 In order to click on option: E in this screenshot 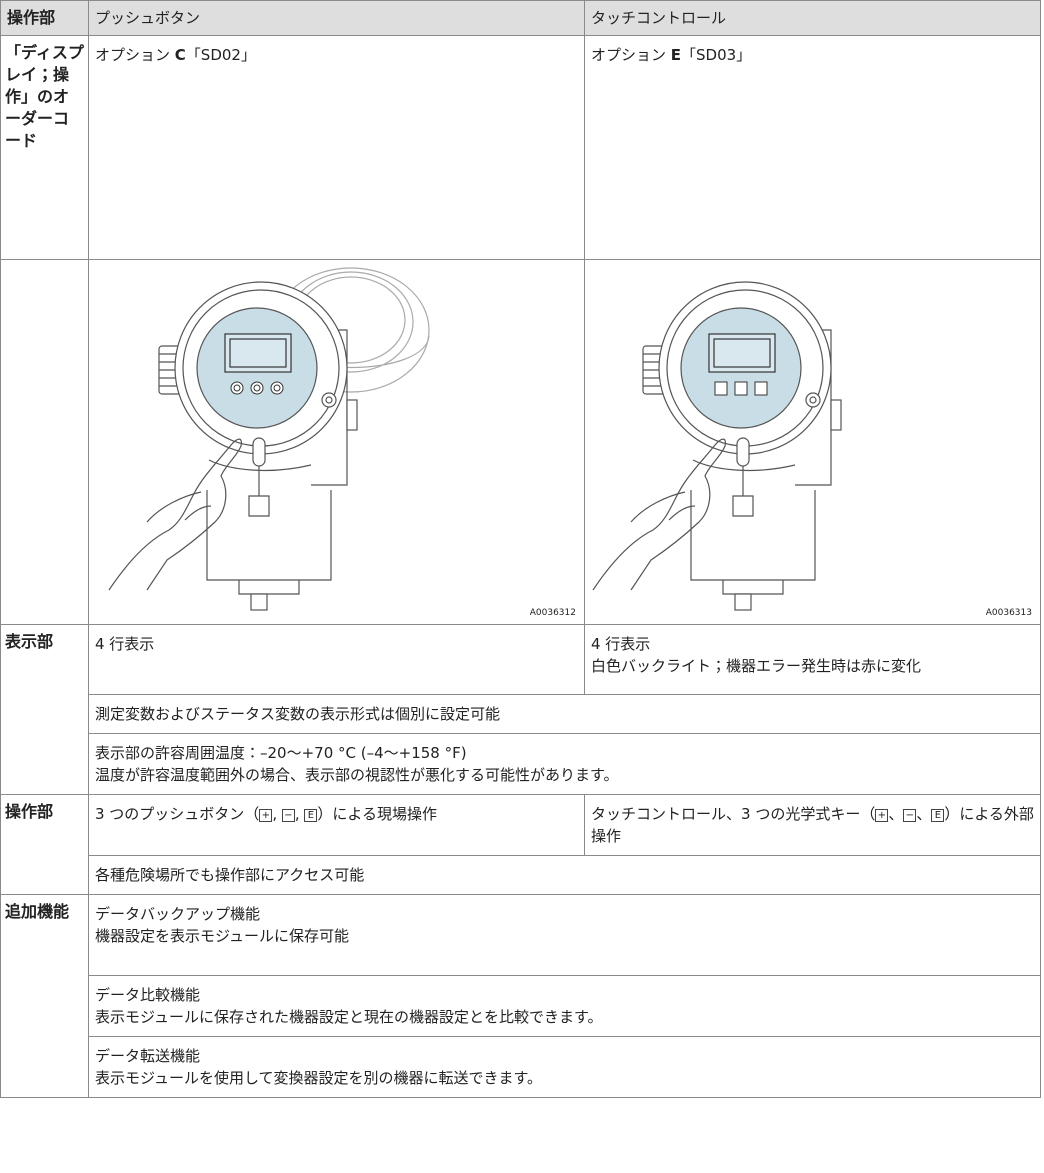, I will do `click(676, 55)`.